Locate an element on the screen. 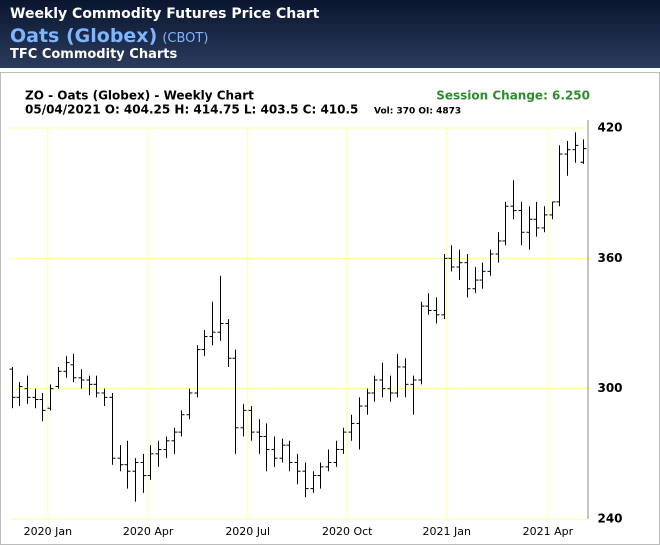 This screenshot has width=660, height=545. x-tick-label: 2021 Jan is located at coordinates (447, 531).